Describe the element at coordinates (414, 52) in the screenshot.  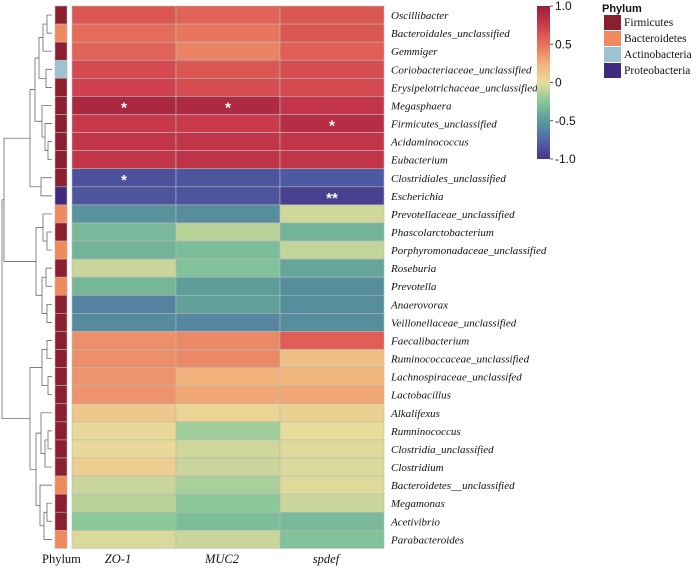
I see `row-label: Gemmiger` at that location.